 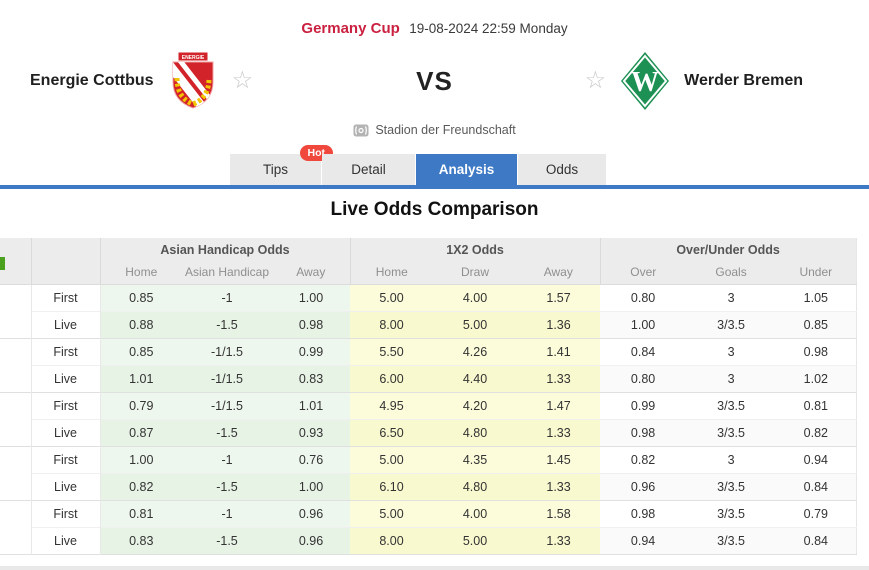 What do you see at coordinates (242, 80) in the screenshot?
I see `home-favorite-star-icon: ☆` at bounding box center [242, 80].